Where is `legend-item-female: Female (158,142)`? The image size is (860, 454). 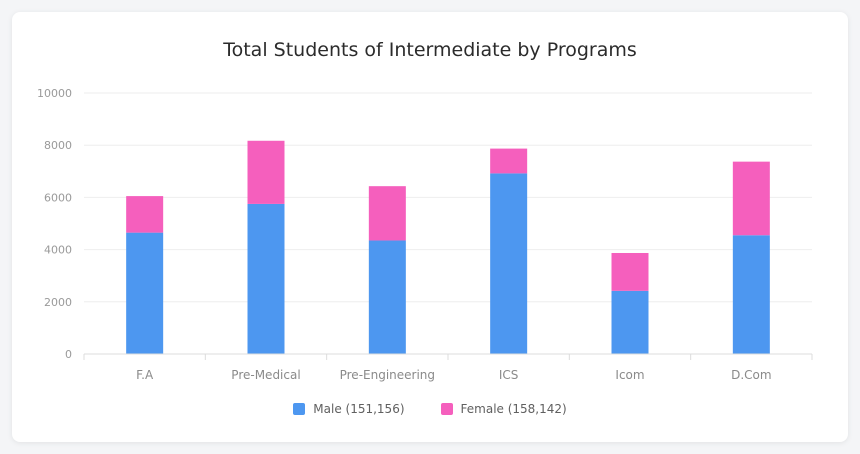
legend-item-female: Female (158,142) is located at coordinates (503, 409).